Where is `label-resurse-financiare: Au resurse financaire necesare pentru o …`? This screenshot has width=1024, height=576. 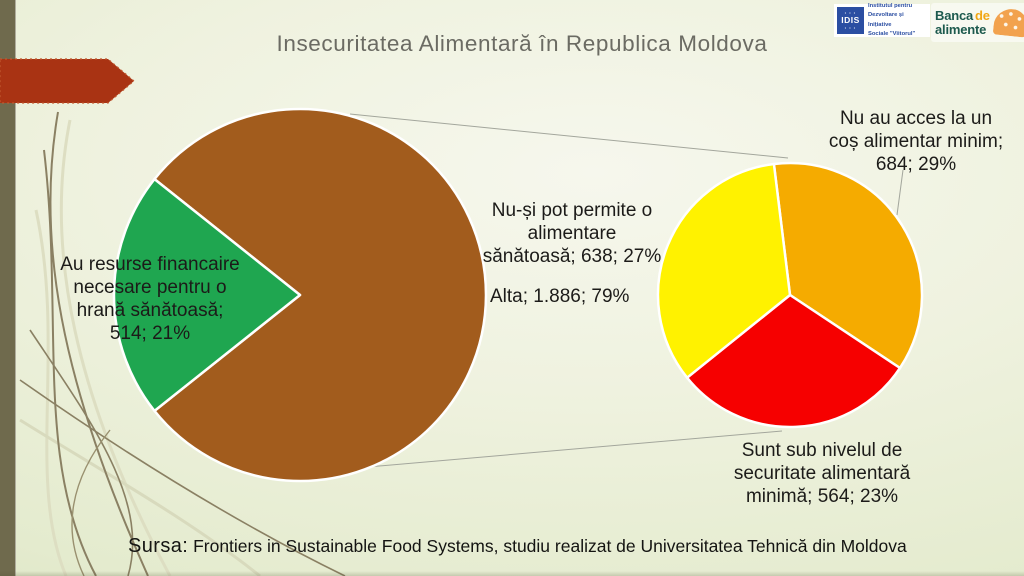 label-resurse-financiare: Au resurse financaire necesare pentru o … is located at coordinates (150, 299).